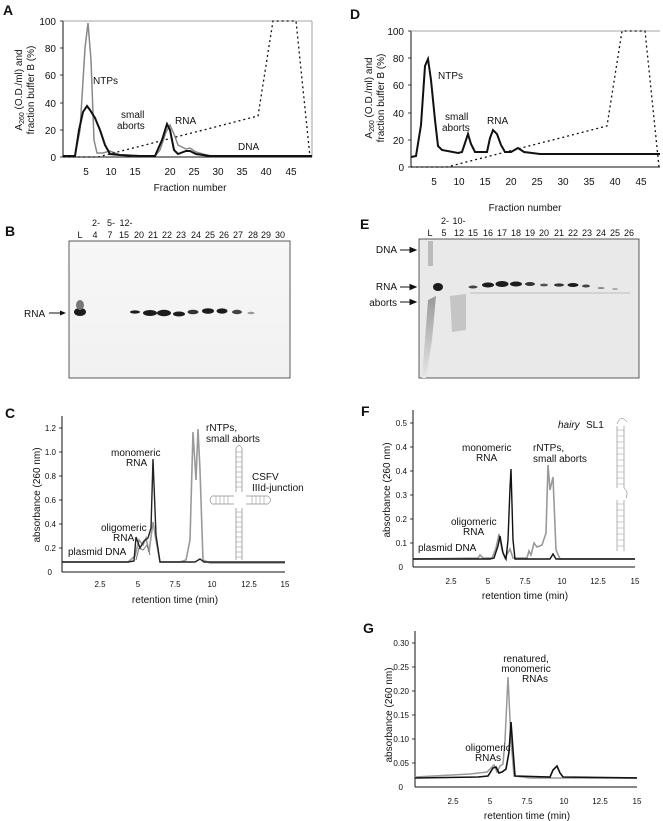  Describe the element at coordinates (368, 628) in the screenshot. I see `panel-label: G` at that location.